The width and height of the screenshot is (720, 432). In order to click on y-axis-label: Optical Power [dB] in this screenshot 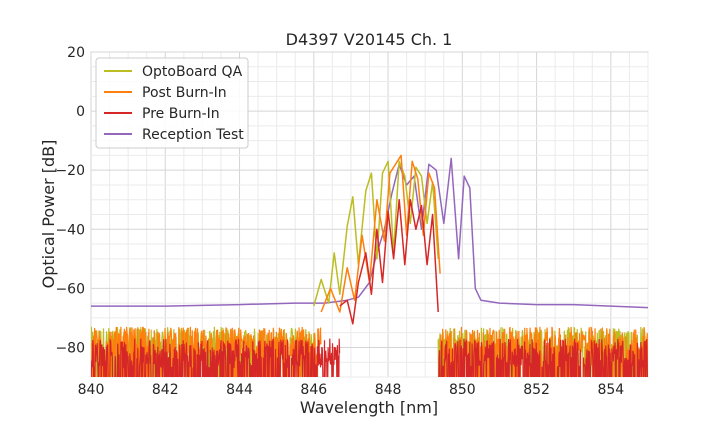, I will do `click(48, 214)`.